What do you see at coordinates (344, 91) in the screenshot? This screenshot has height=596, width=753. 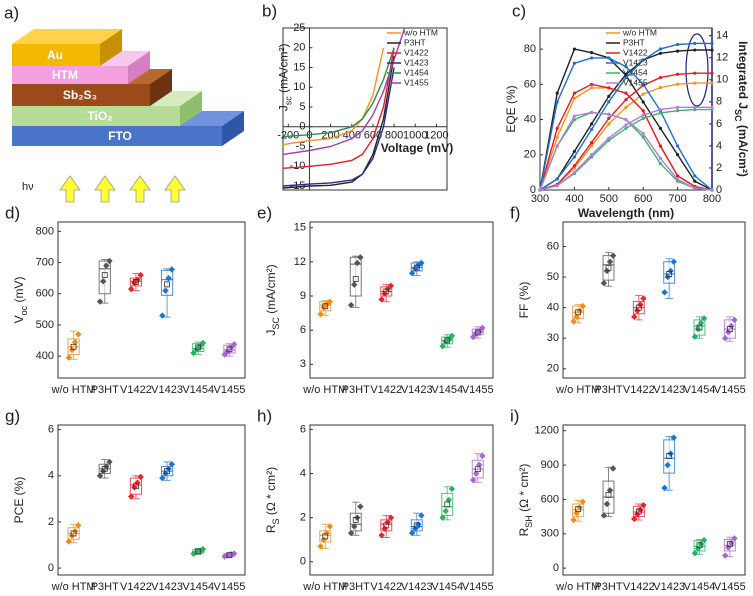 I see `series-line` at bounding box center [344, 91].